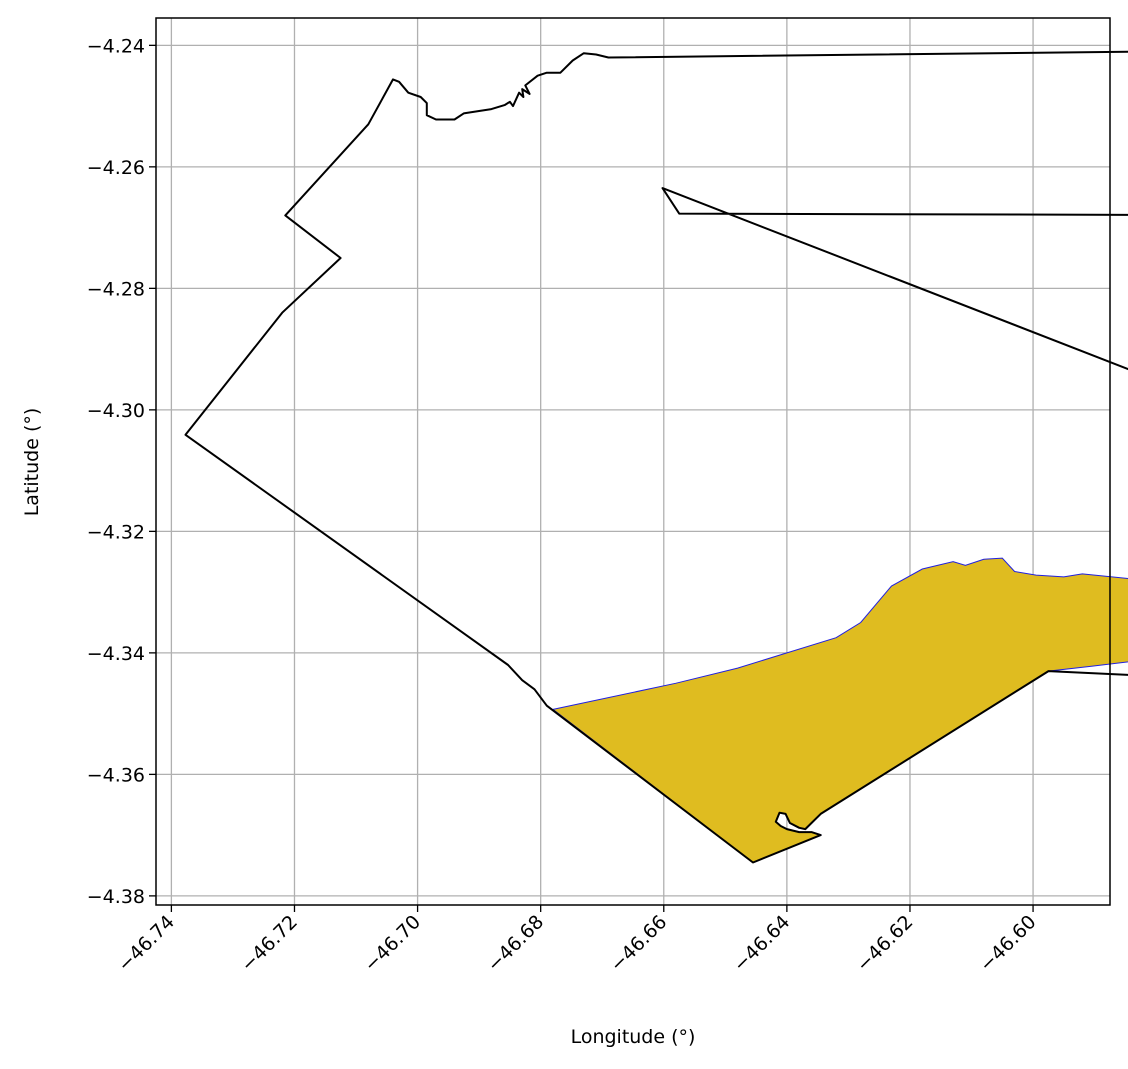 The width and height of the screenshot is (1128, 1069). What do you see at coordinates (116, 897) in the screenshot?
I see `y-tick-label: −4.38` at bounding box center [116, 897].